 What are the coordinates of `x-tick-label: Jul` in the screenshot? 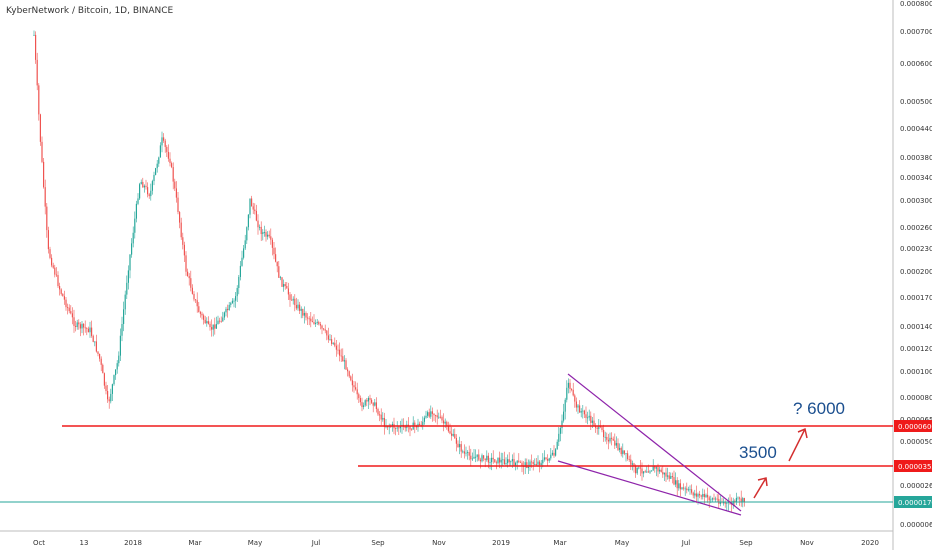 It's located at (686, 543).